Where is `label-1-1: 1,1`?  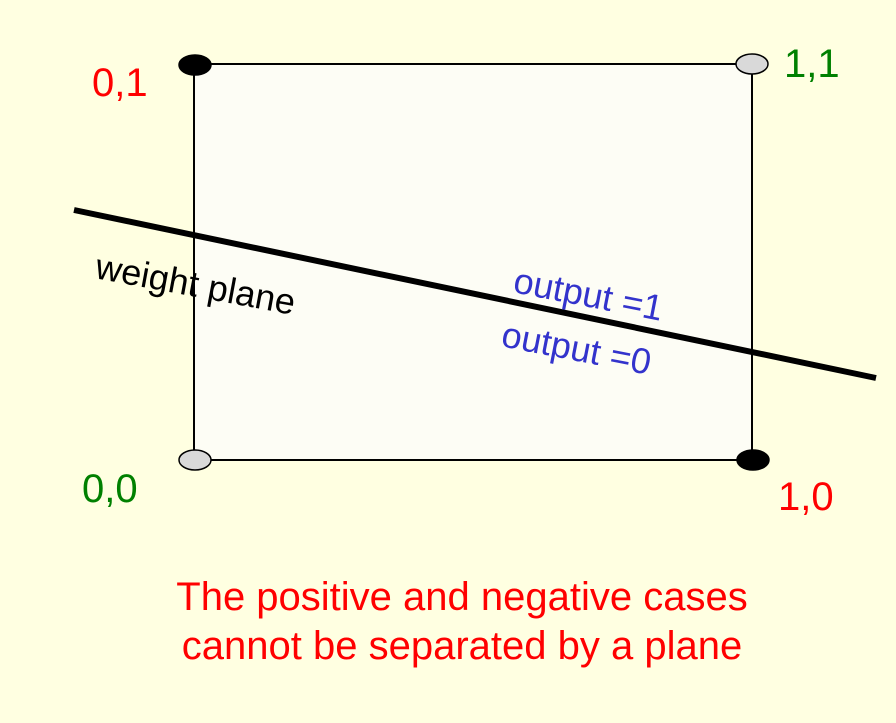 label-1-1: 1,1 is located at coordinates (812, 64).